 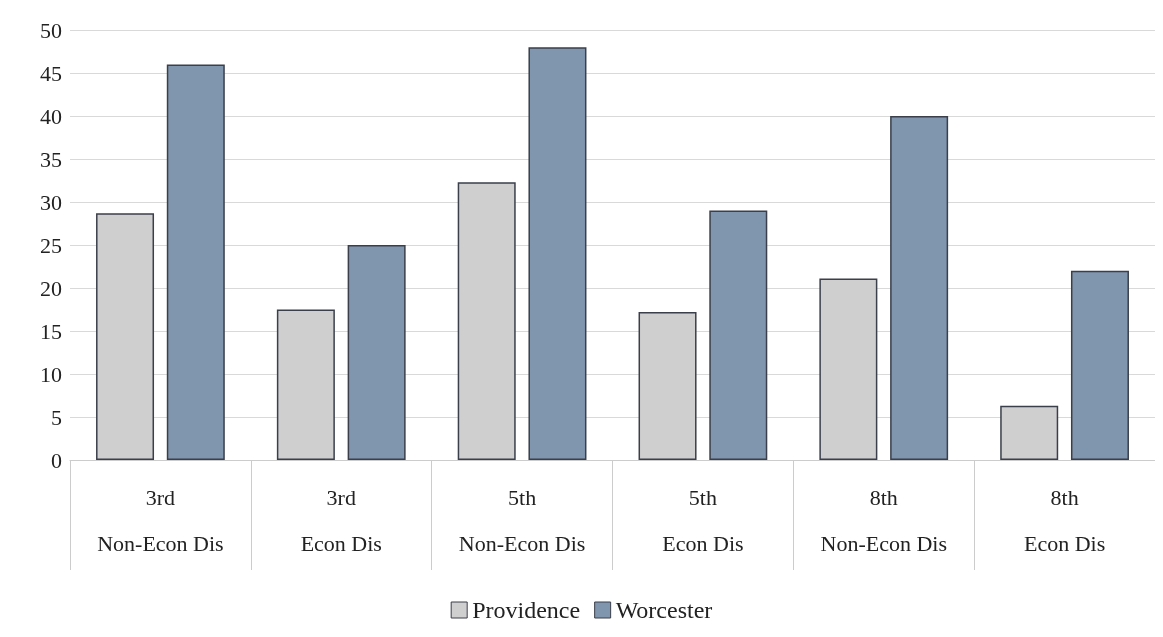 I want to click on y-tick-label: 5, so click(x=56, y=417).